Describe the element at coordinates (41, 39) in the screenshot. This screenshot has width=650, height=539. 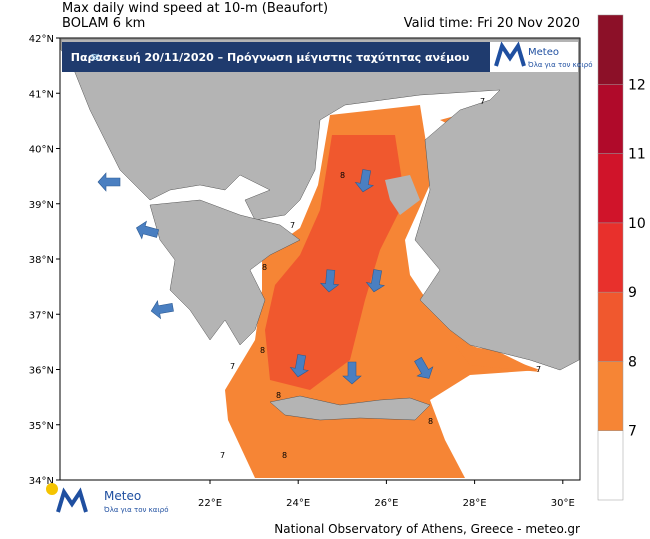
I see `lat-tick-label: 42°N` at that location.